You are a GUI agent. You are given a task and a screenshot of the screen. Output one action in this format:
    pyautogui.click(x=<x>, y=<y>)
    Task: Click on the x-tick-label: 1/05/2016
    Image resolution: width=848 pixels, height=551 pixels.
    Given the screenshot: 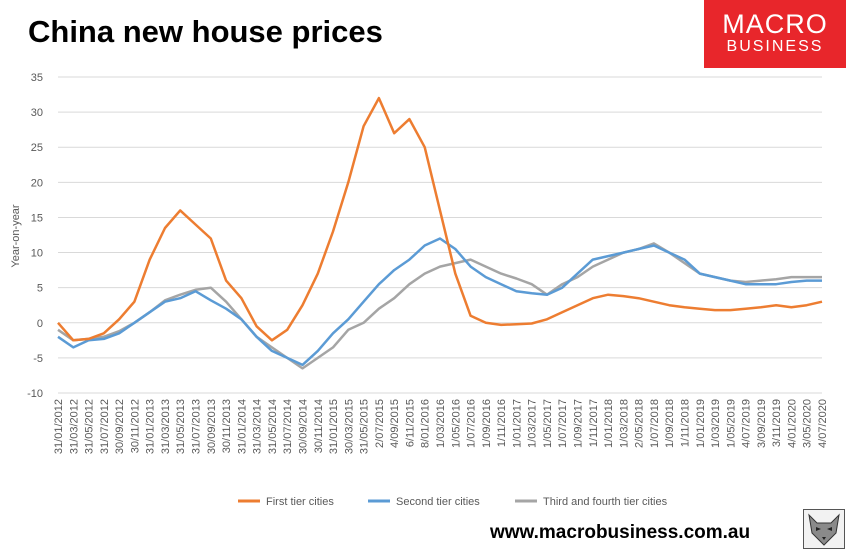 What is the action you would take?
    pyautogui.click(x=456, y=423)
    